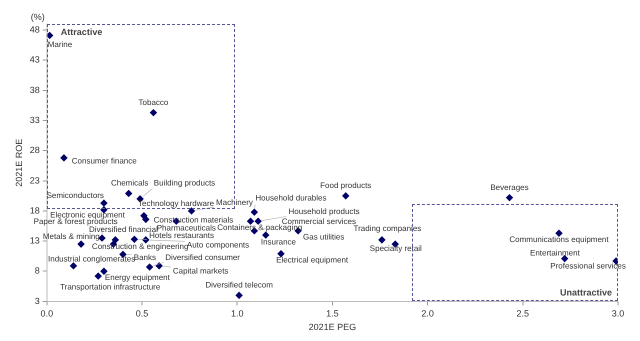 The image size is (640, 341). Describe the element at coordinates (234, 202) in the screenshot. I see `annotation: Machinery` at that location.